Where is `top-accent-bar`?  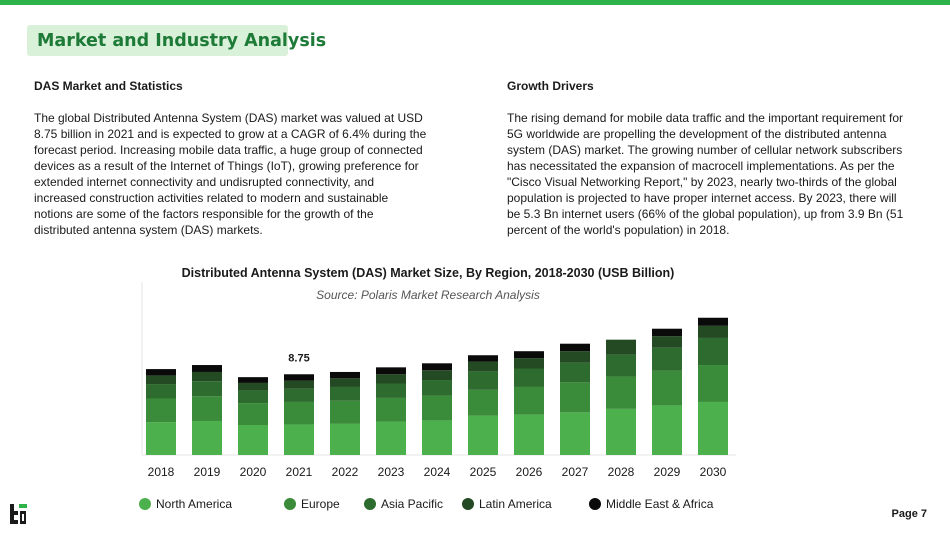 top-accent-bar is located at coordinates (475, 2).